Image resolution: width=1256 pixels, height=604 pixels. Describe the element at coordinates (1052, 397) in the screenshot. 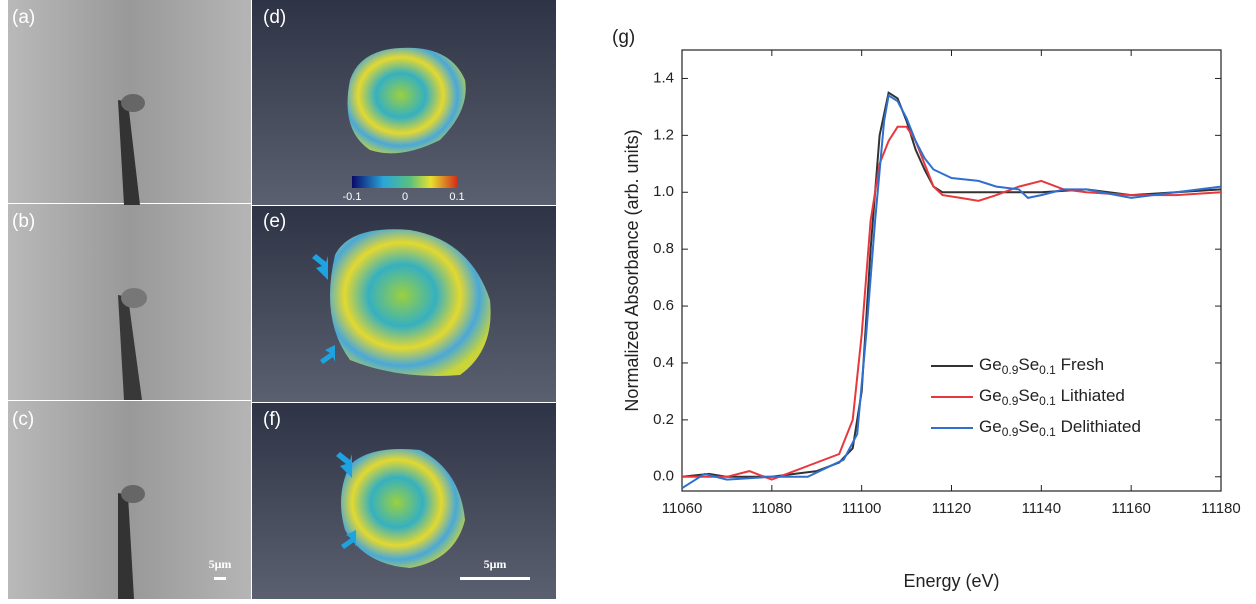

I see `legend-label: Ge0.9Se0.1 Lithiated` at that location.